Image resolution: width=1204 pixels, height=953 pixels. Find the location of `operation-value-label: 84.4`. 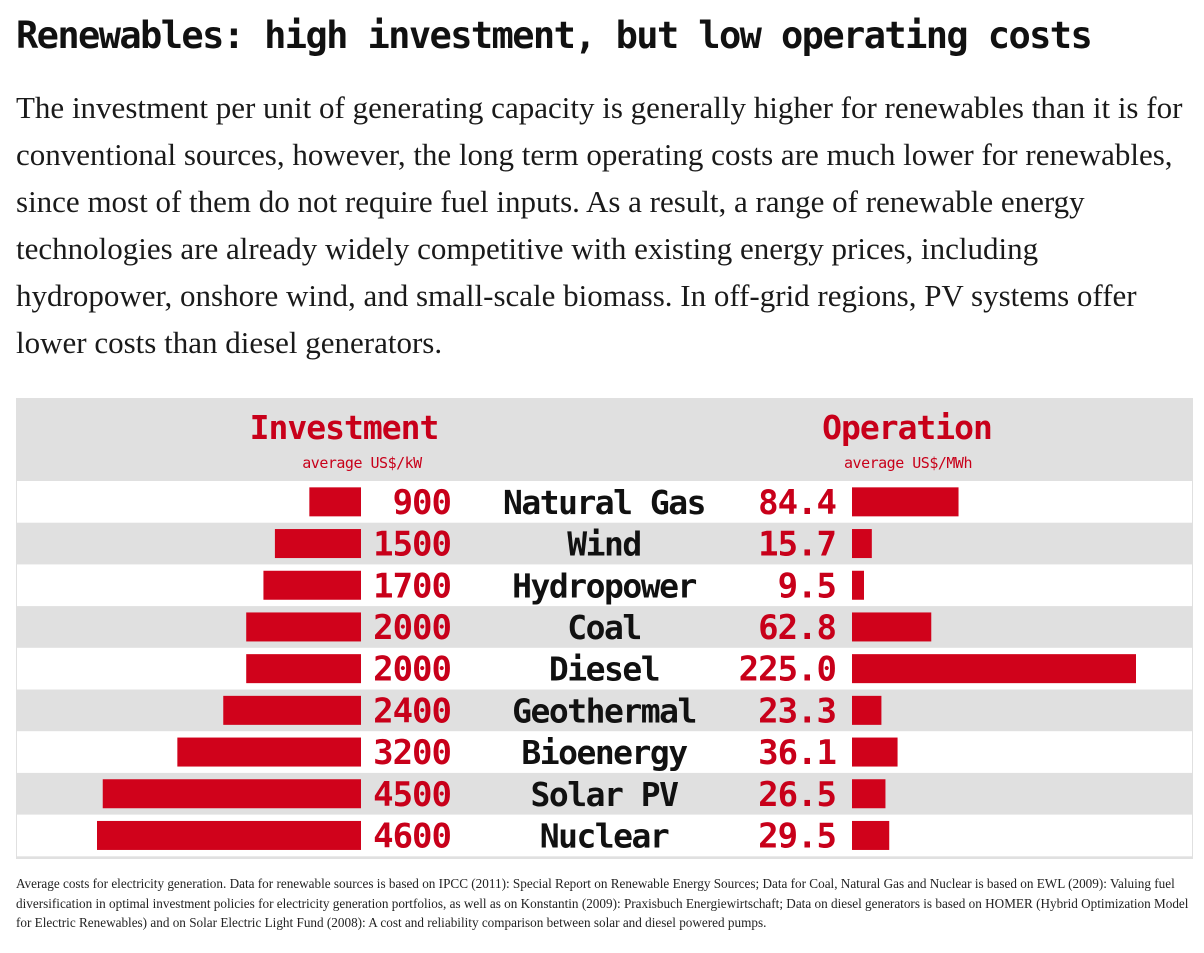

operation-value-label: 84.4 is located at coordinates (797, 503).